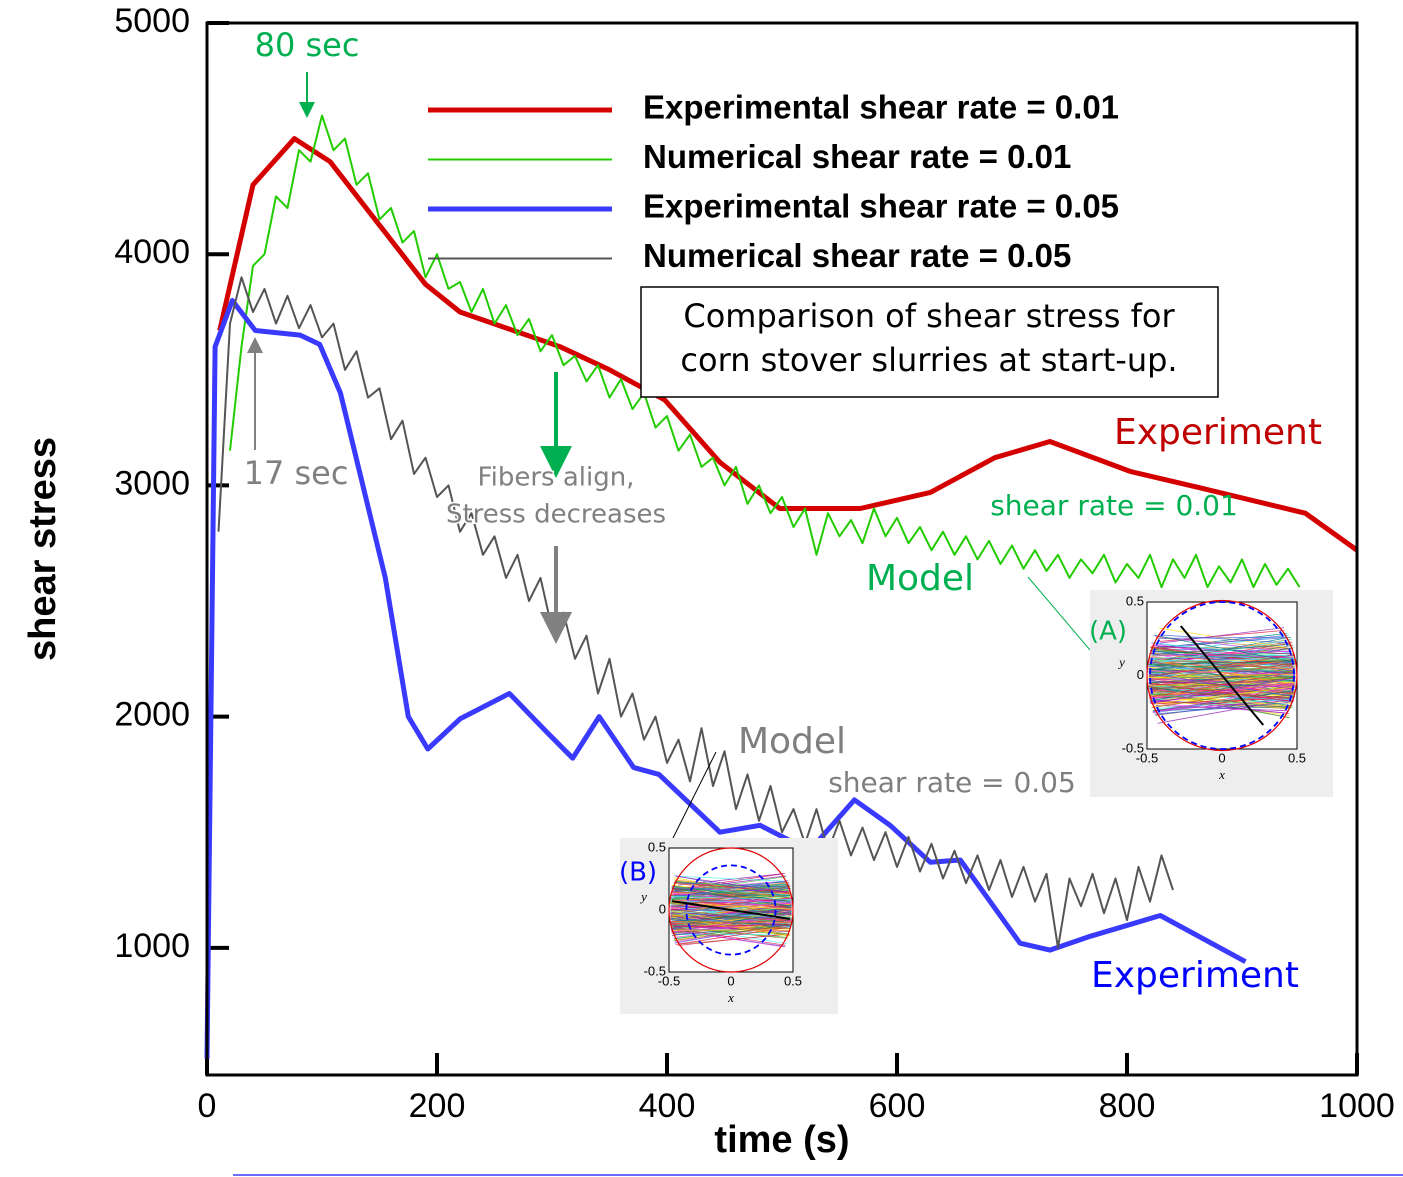 The height and width of the screenshot is (1177, 1403). What do you see at coordinates (1357, 1106) in the screenshot?
I see `x-tick-label: 1000` at bounding box center [1357, 1106].